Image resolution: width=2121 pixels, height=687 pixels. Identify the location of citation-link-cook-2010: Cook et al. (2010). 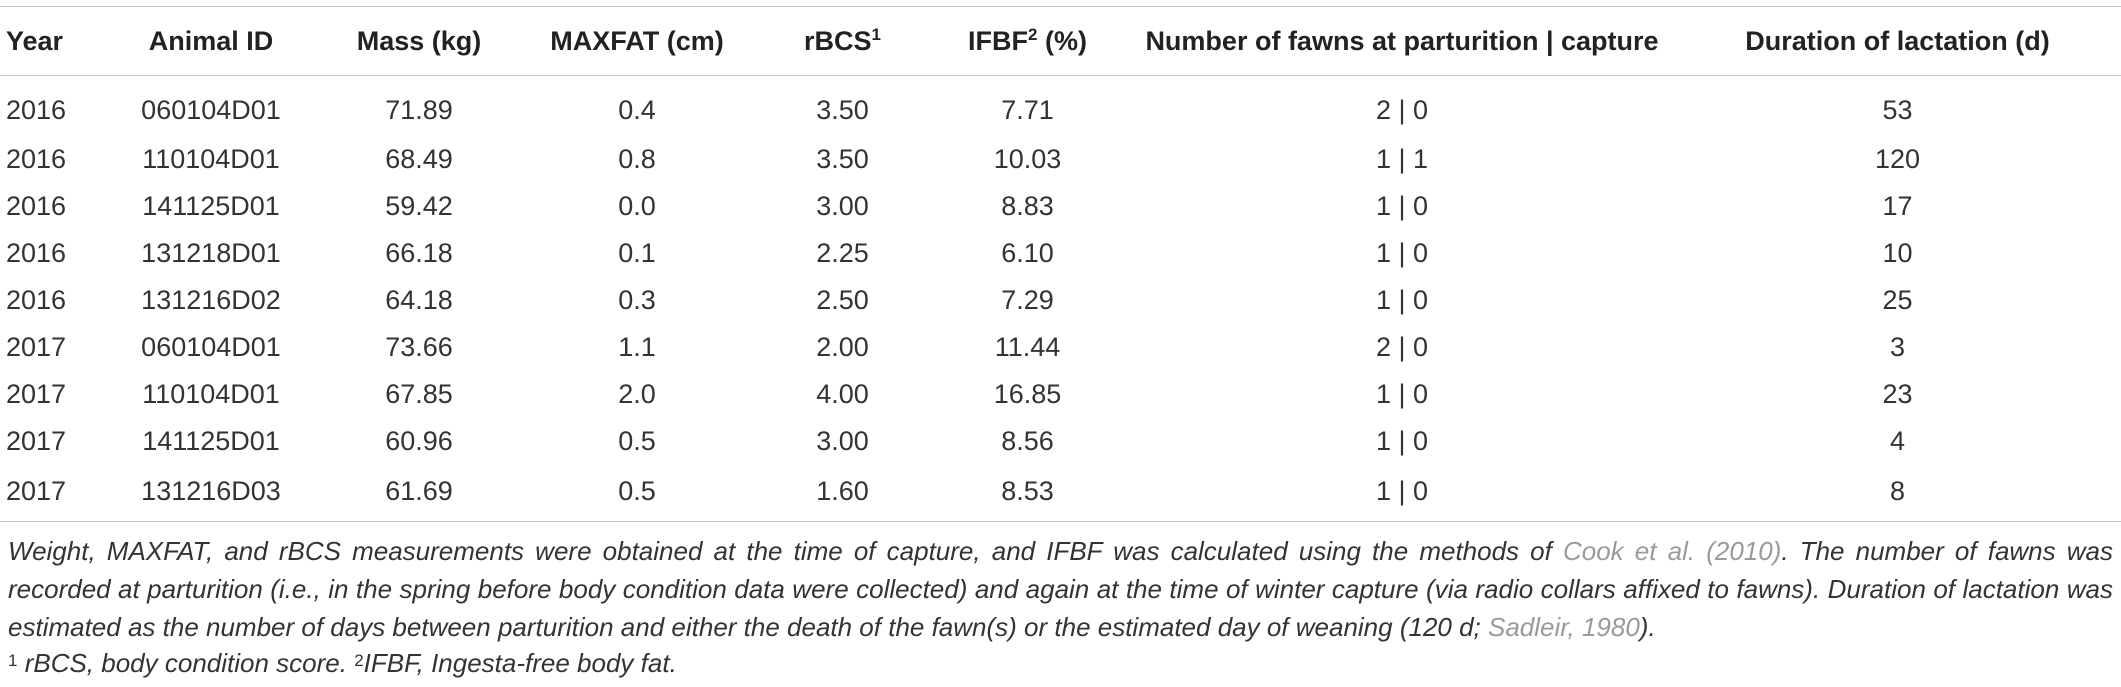
(1672, 551).